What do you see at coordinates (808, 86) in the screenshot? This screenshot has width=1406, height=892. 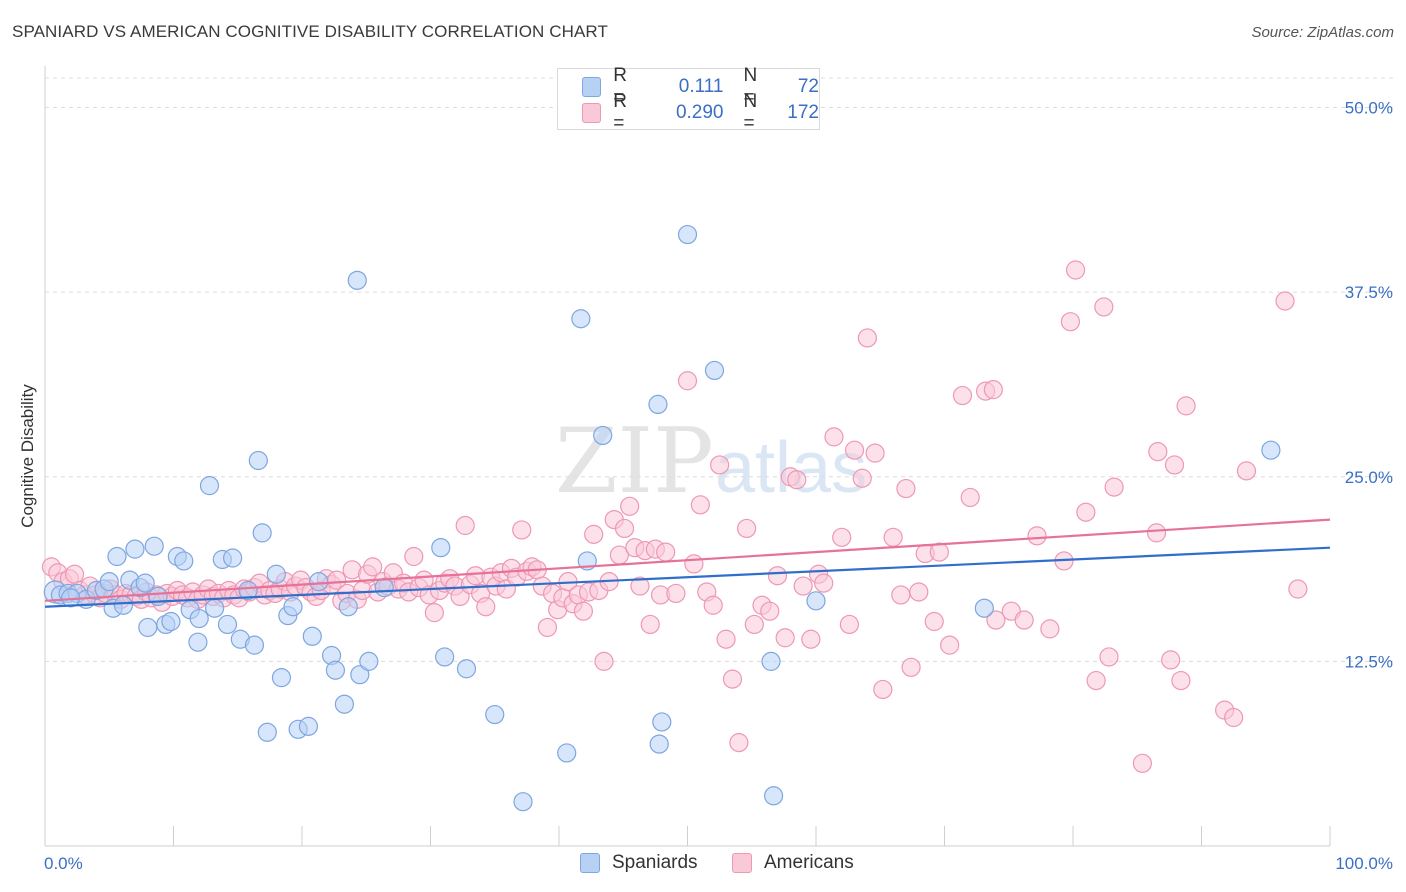 I see `legend-n-value: 72` at bounding box center [808, 86].